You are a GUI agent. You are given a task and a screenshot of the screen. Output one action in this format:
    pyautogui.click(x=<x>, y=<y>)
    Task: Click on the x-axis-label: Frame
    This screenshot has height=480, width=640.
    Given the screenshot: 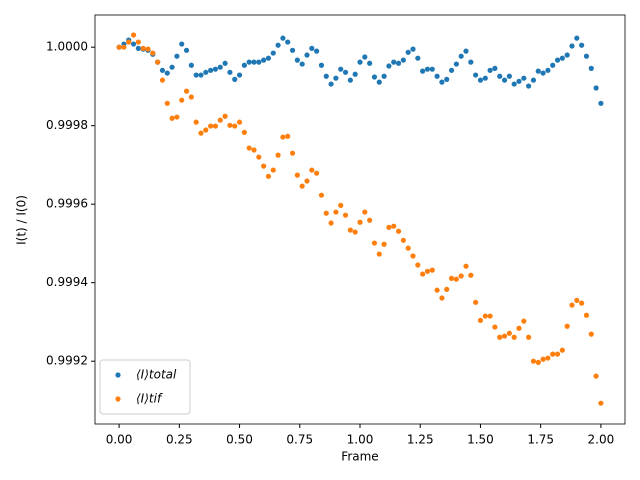 What is the action you would take?
    pyautogui.click(x=359, y=457)
    